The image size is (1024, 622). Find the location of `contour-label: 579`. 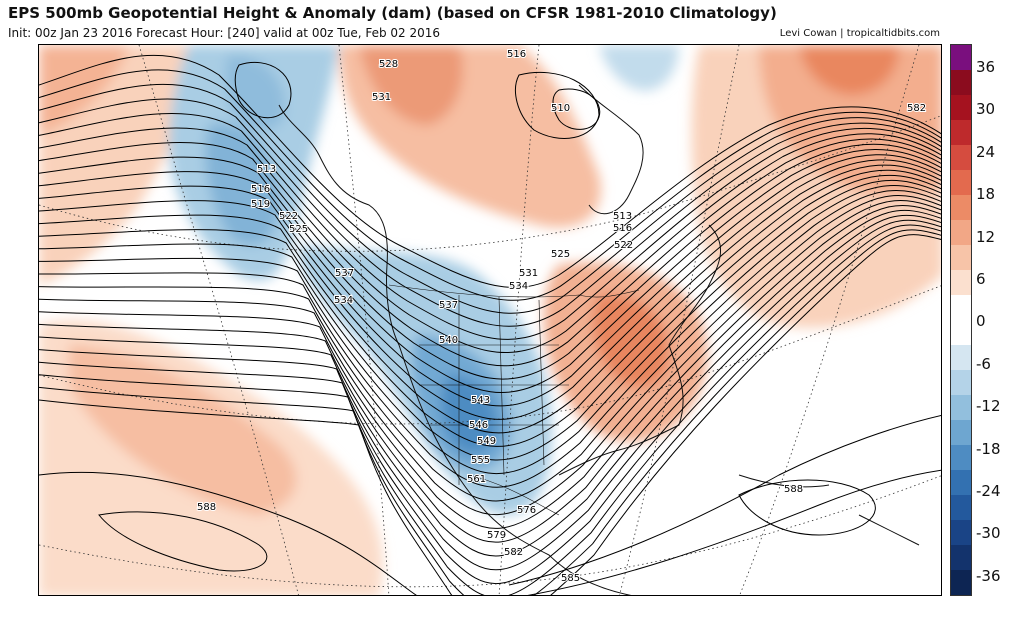

contour-label: 579 is located at coordinates (496, 535).